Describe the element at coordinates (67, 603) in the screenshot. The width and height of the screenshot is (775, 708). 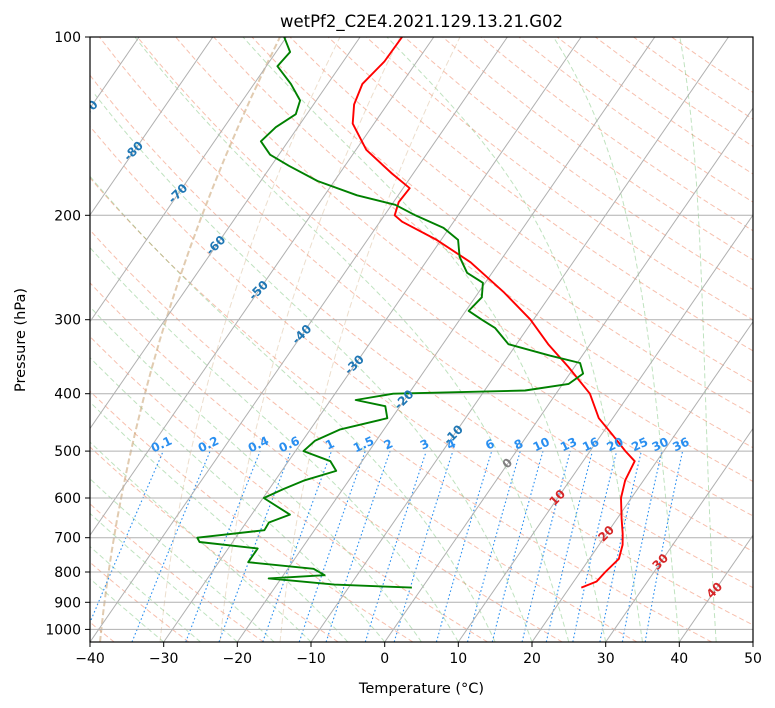
I see `y-tick-label: 900` at that location.